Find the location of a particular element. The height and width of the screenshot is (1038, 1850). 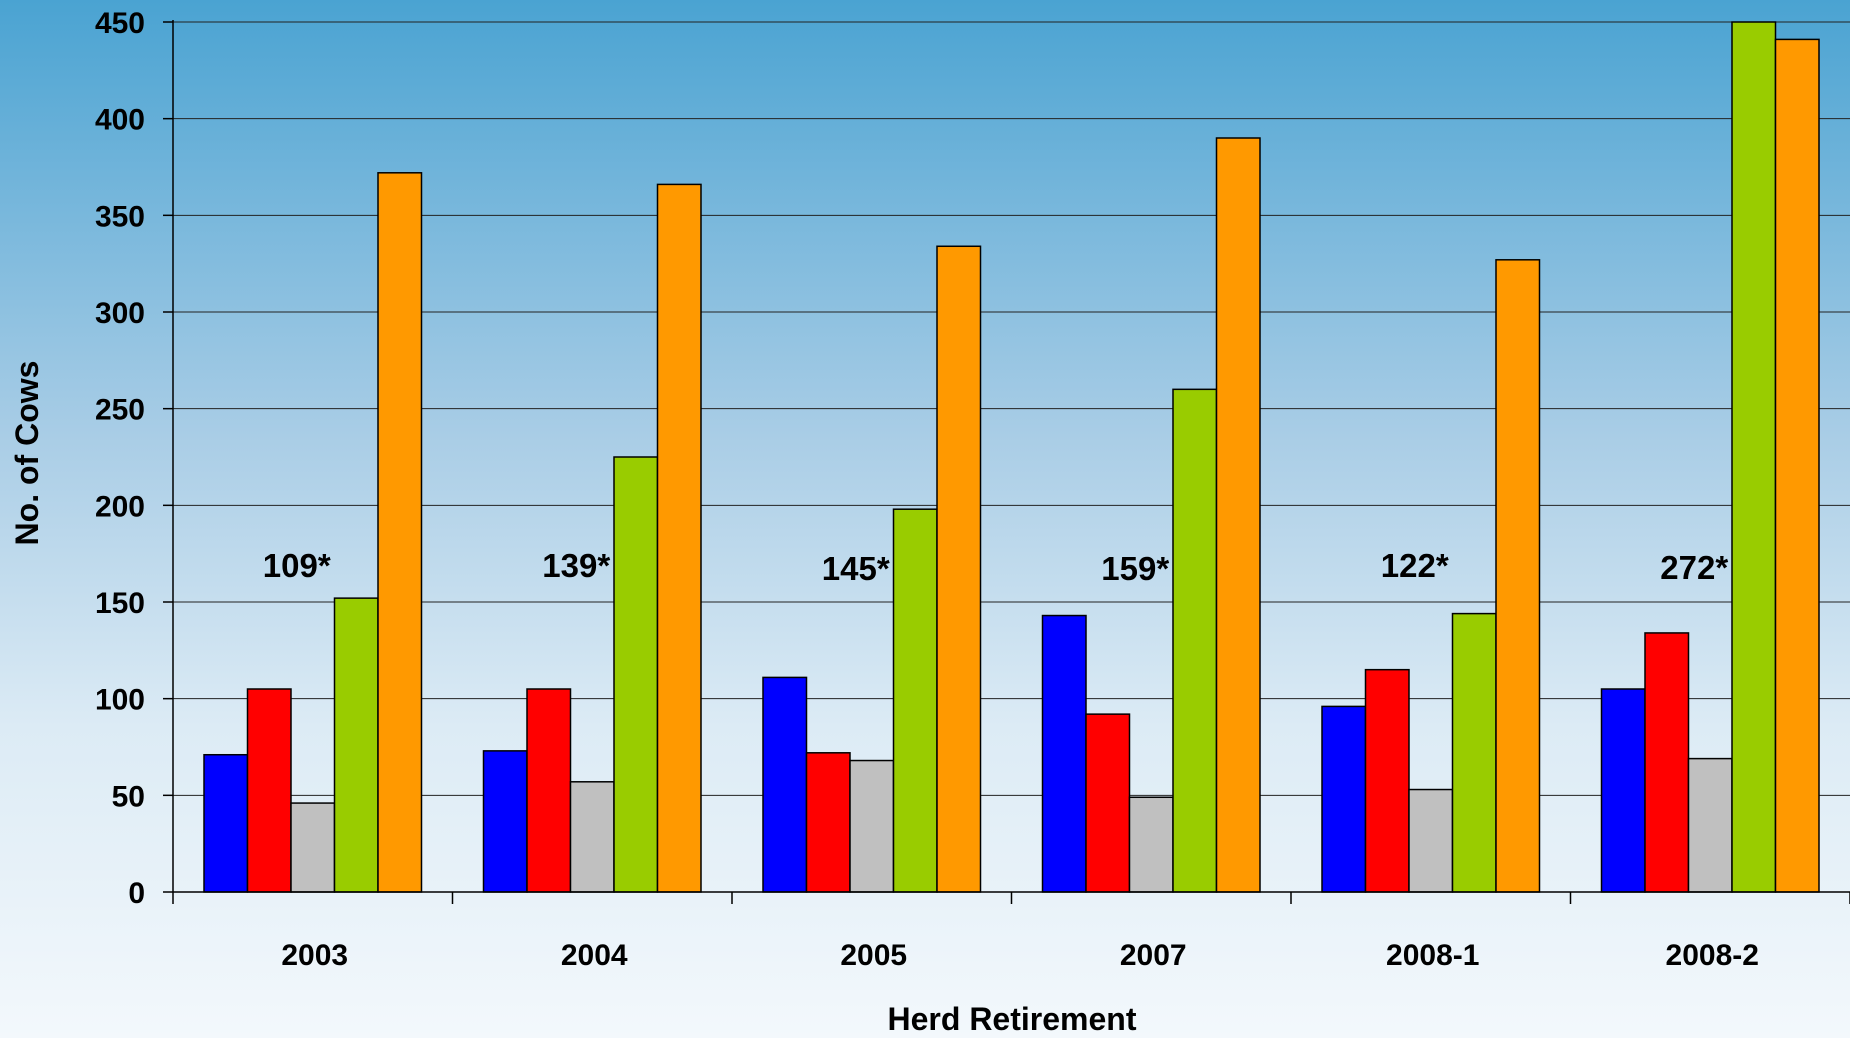

bar-2008-1-series4 is located at coordinates (1474, 752).